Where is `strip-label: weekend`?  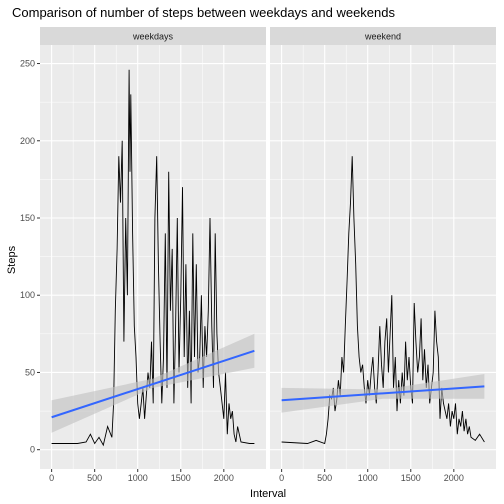
strip-label: weekend is located at coordinates (382, 37).